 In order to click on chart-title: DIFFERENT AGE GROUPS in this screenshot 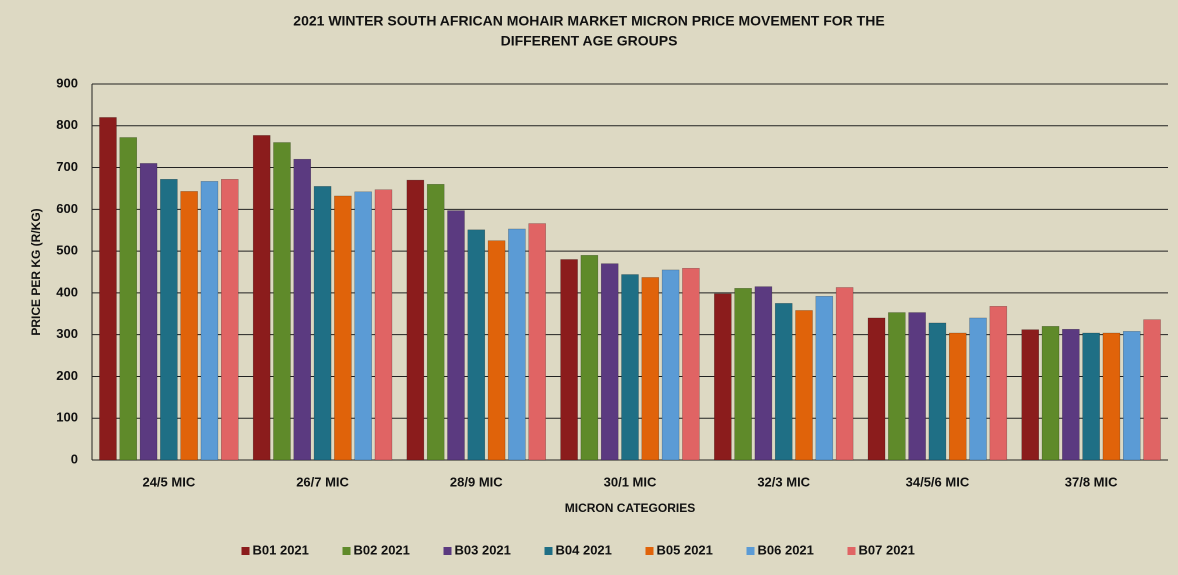, I will do `click(589, 41)`.